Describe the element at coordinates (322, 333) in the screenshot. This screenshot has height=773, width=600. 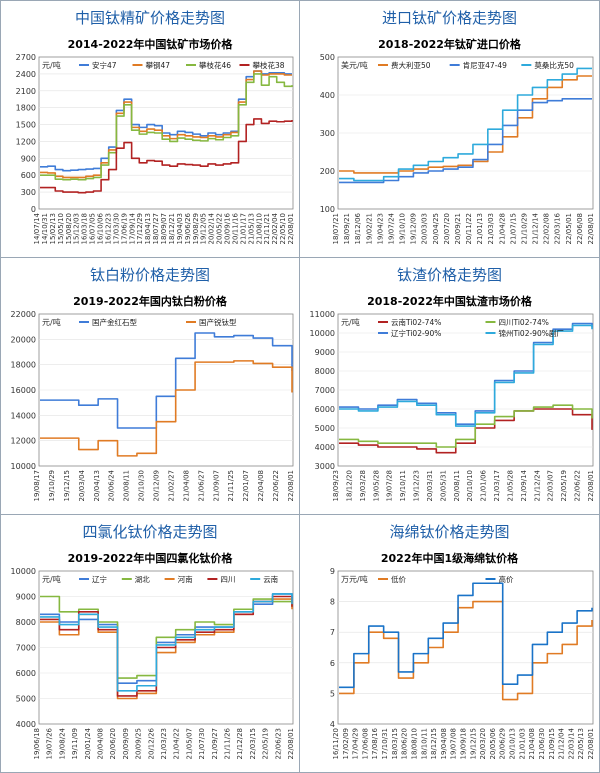
I see `y-tick-label: 10000` at that location.